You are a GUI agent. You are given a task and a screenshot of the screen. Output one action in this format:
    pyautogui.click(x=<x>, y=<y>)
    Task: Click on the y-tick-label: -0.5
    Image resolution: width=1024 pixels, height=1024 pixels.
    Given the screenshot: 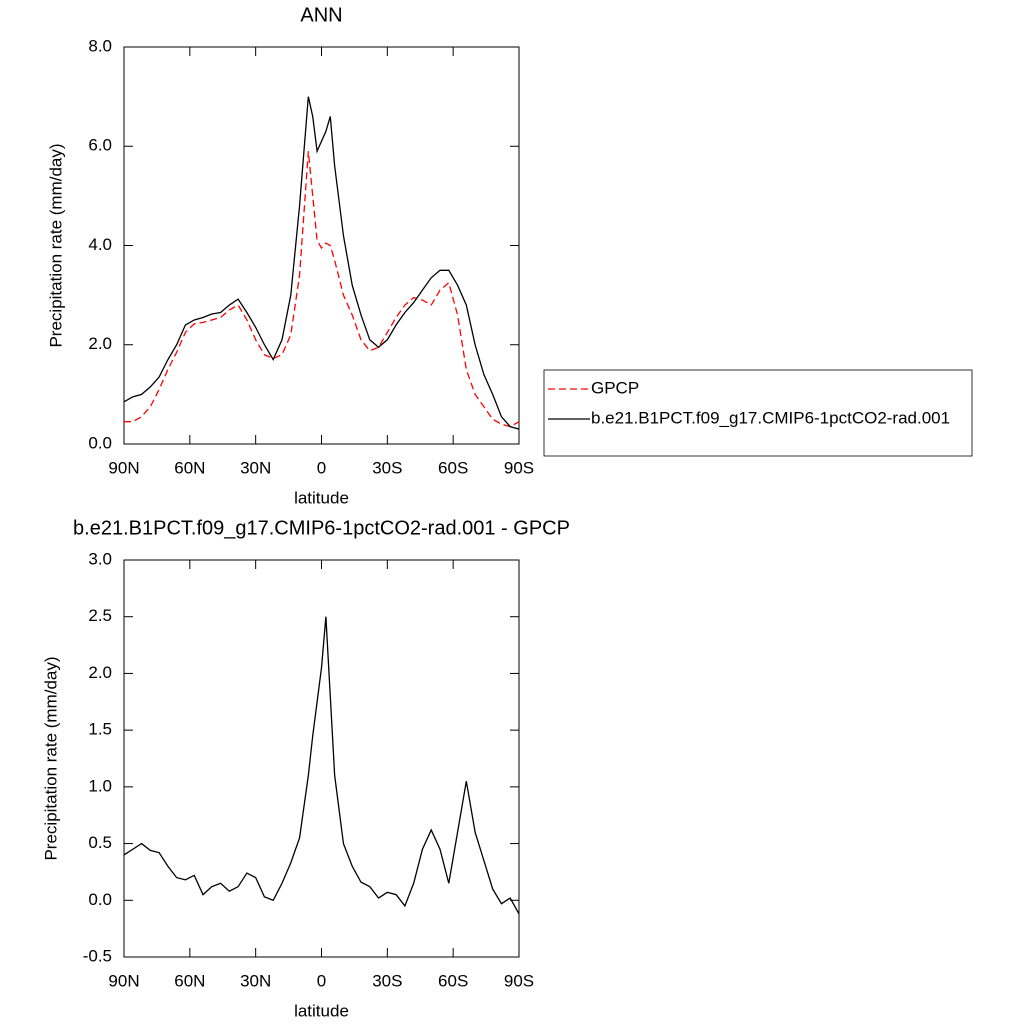 What is the action you would take?
    pyautogui.click(x=97, y=955)
    